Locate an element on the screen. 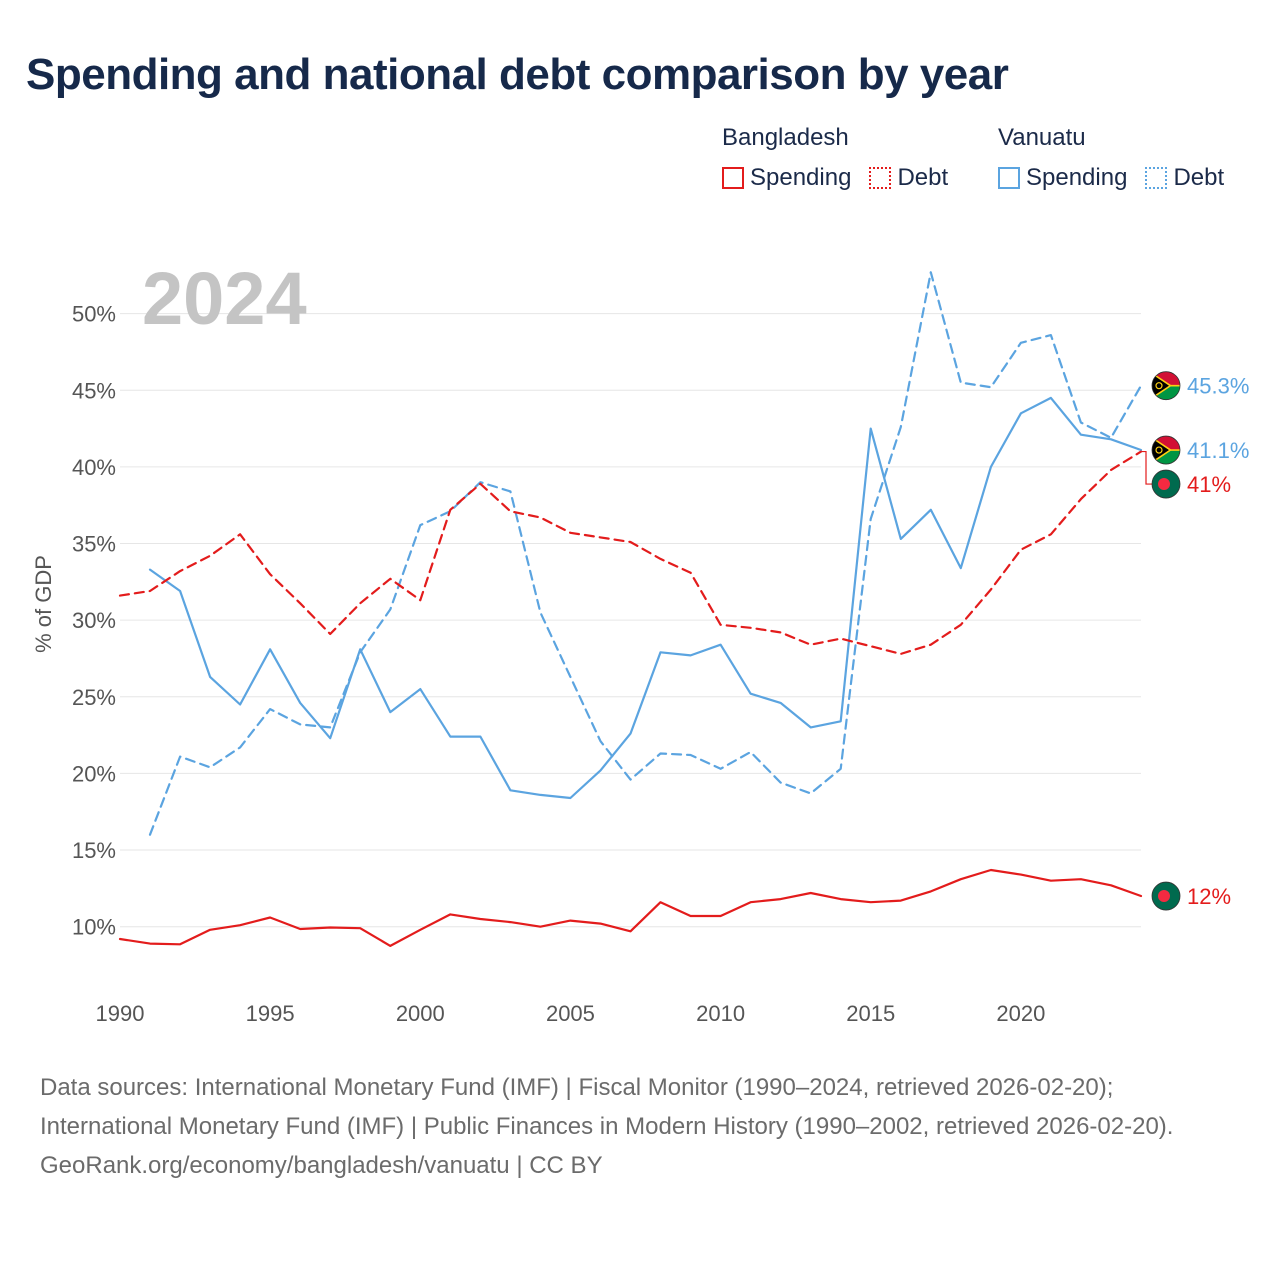  legend-country-bangladesh: Bangladesh is located at coordinates (785, 137).